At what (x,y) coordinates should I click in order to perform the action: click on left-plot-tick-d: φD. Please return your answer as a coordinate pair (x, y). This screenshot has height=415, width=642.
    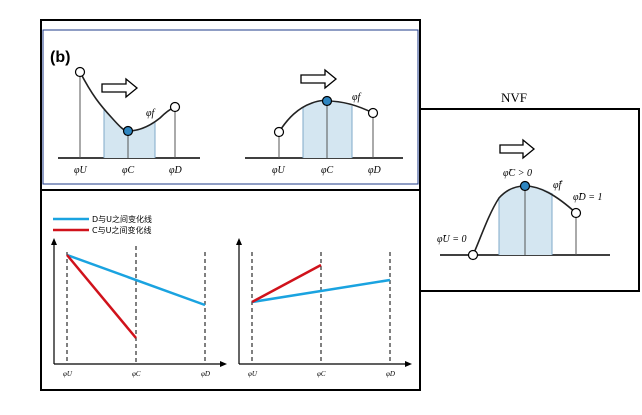
    Looking at the image, I should click on (205, 374).